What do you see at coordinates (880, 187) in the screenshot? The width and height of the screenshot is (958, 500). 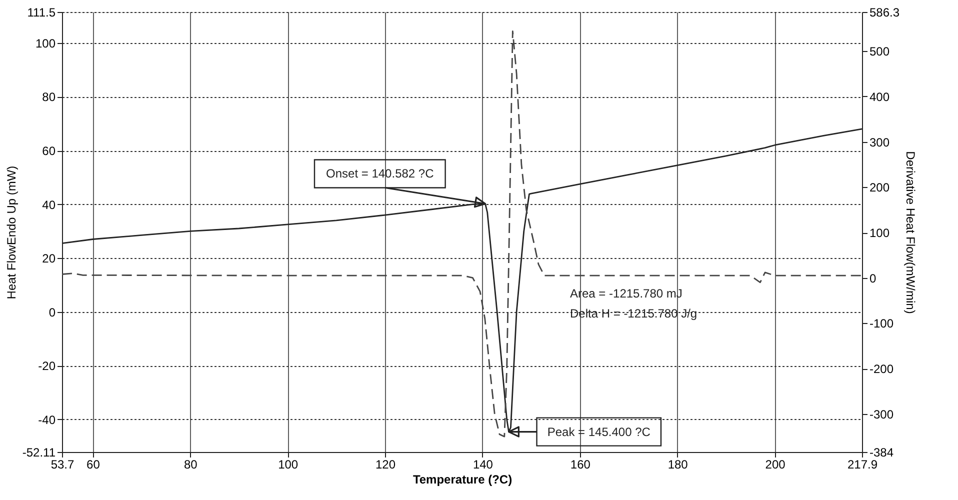 I see `y2-tick-label: 200` at bounding box center [880, 187].